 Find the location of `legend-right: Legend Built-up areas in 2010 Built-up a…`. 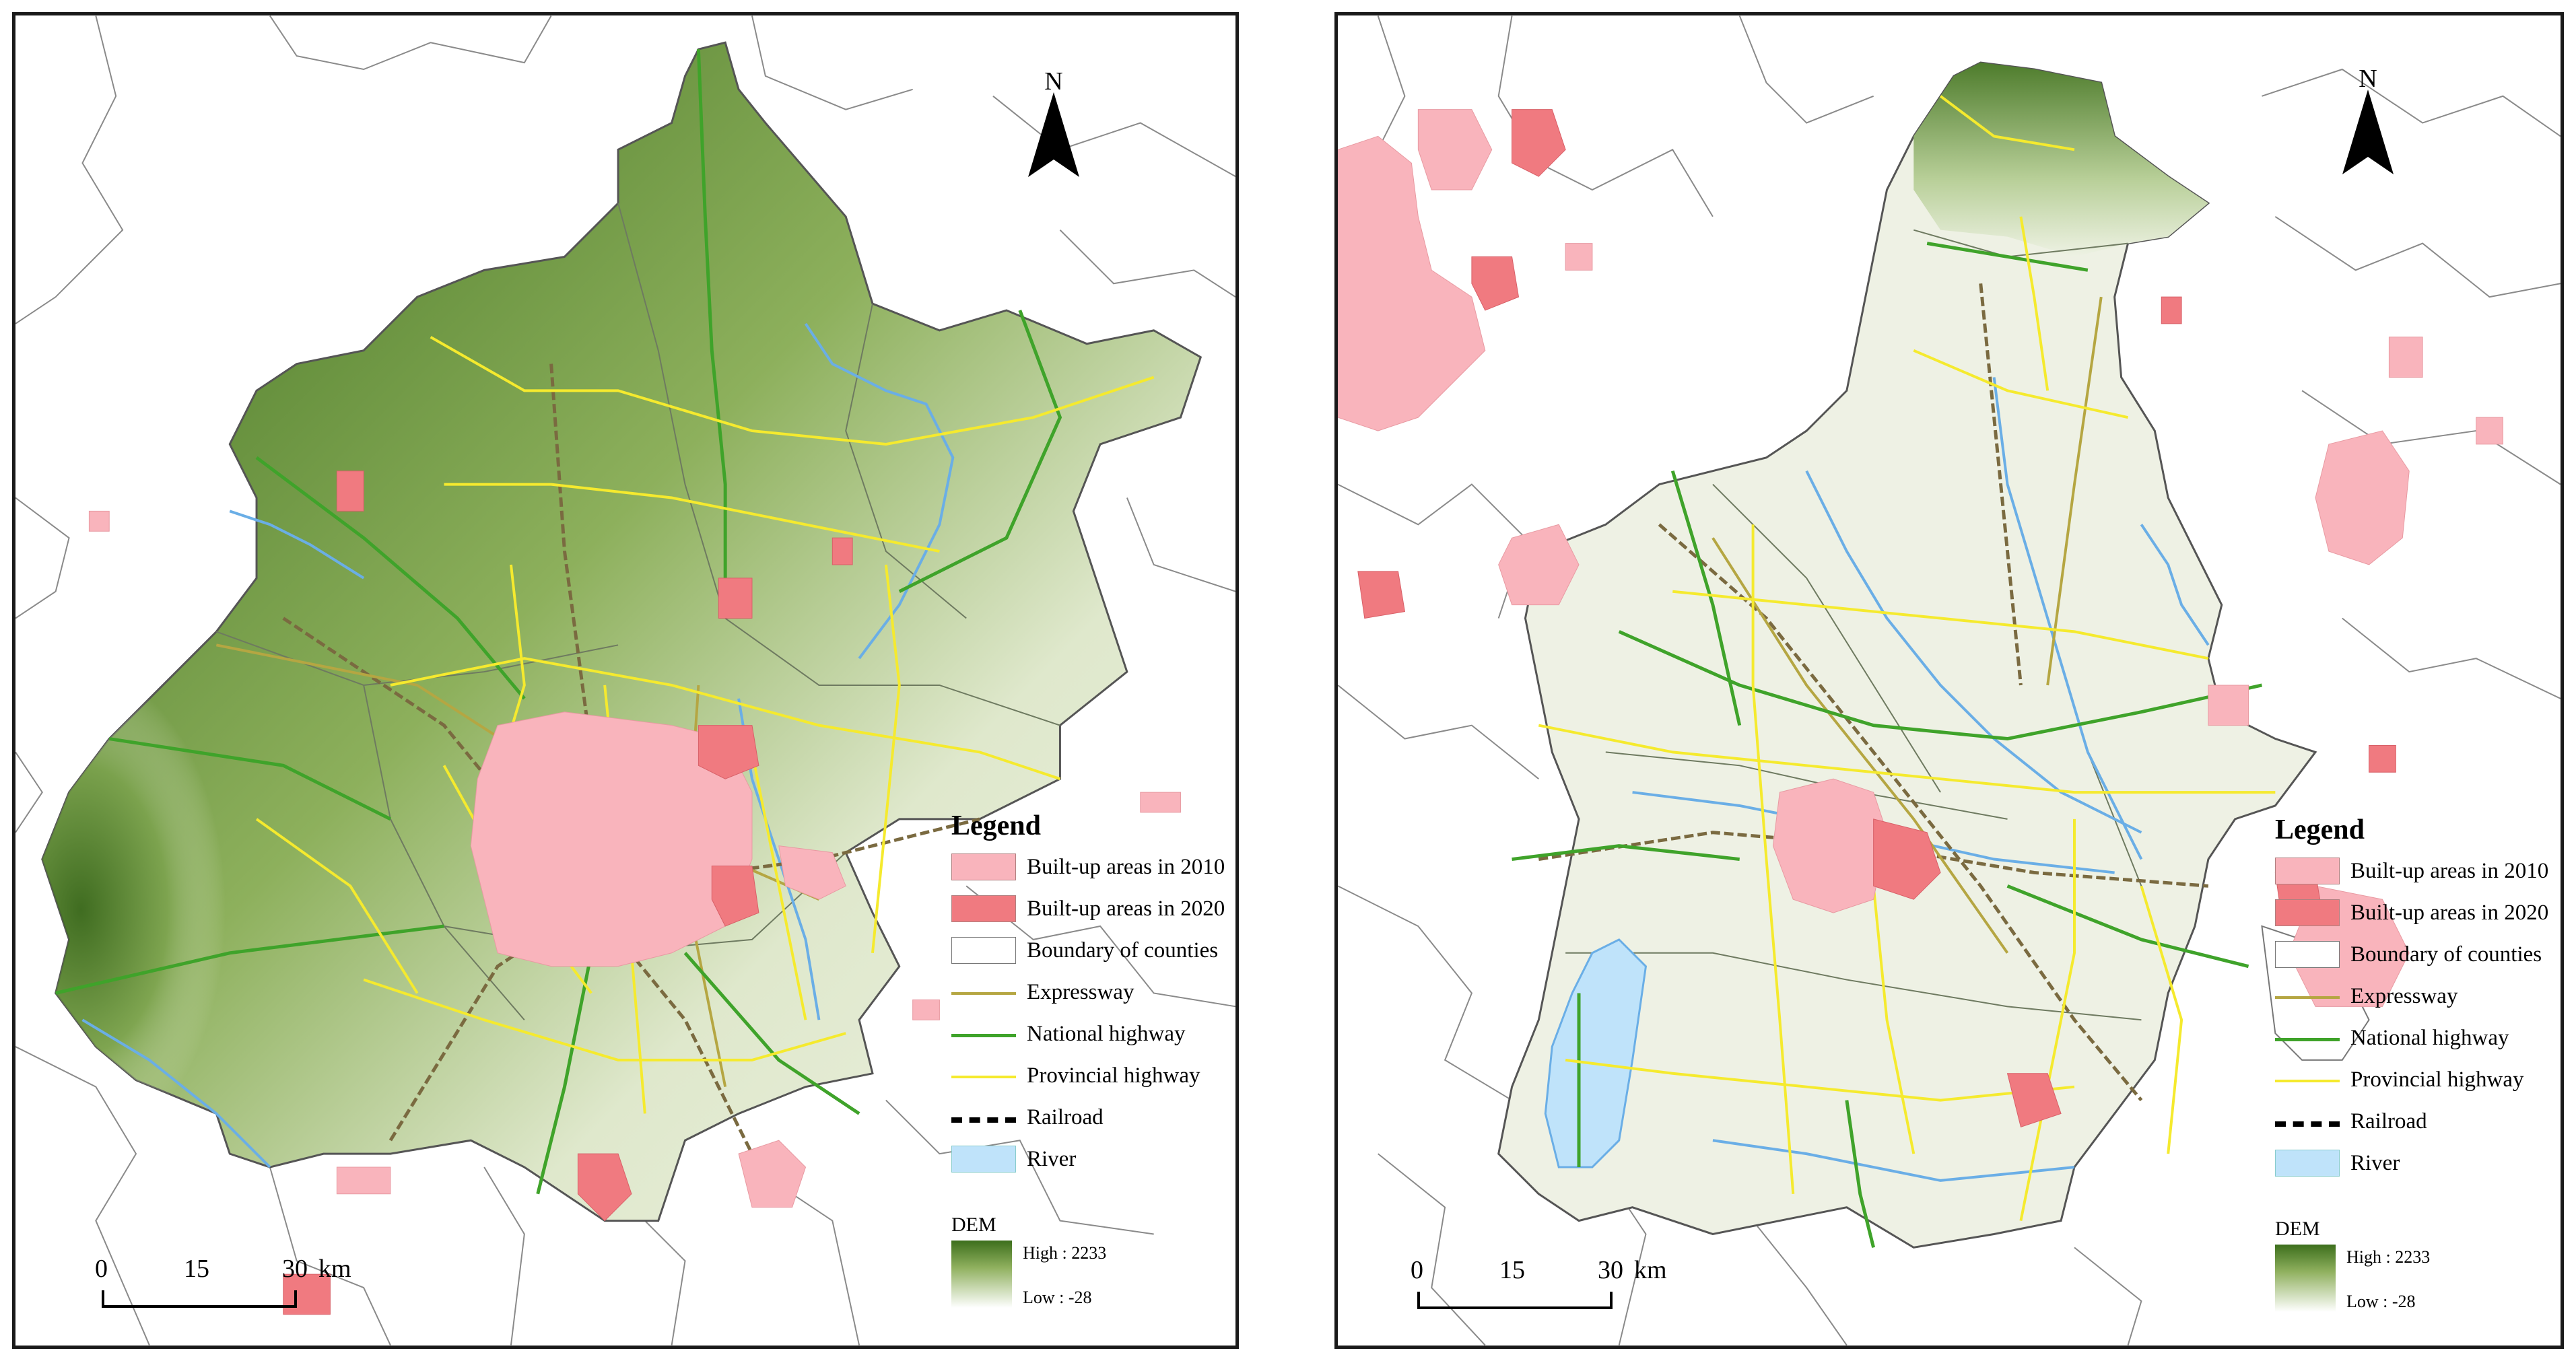

legend-right: Legend Built-up areas in 2010 Built-up a… is located at coordinates (2418, 1003).